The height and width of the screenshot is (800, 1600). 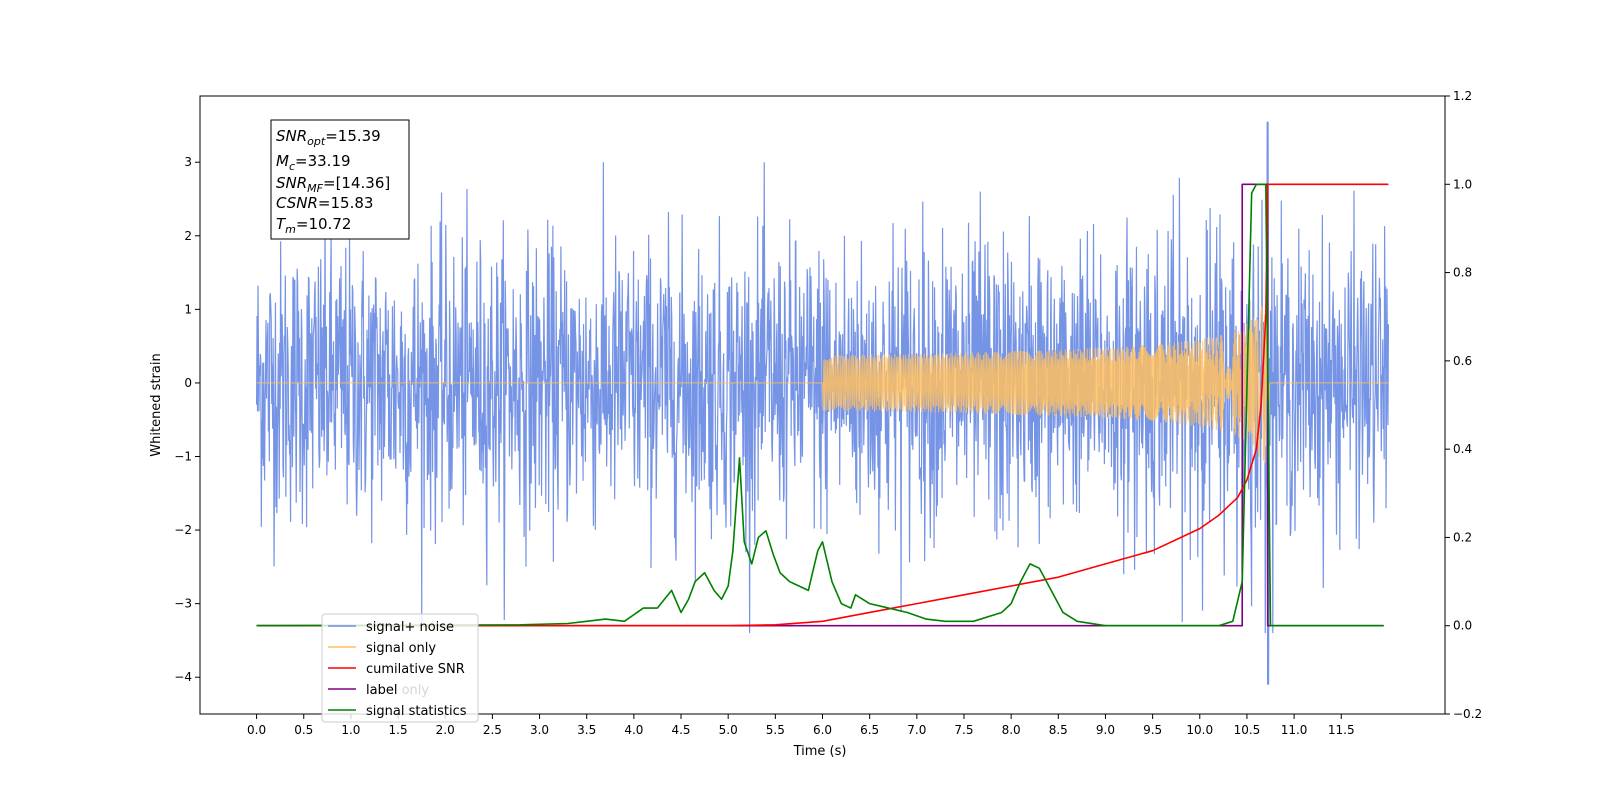 I want to click on x-tick-label: 8.0, so click(x=1011, y=730).